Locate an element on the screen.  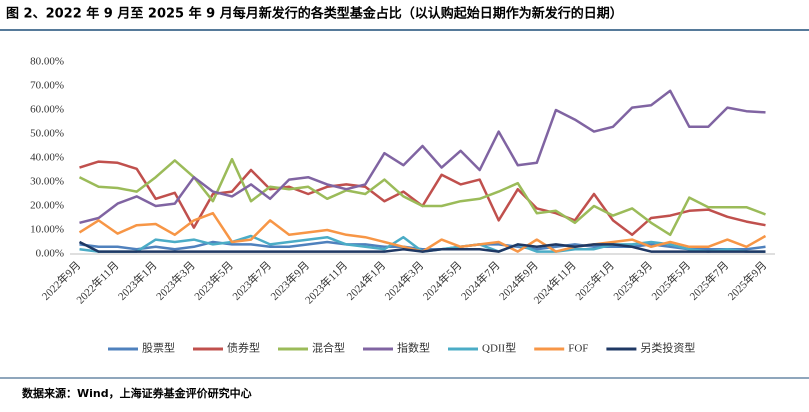
y-tick-label: 60.00% is located at coordinates (47, 110).